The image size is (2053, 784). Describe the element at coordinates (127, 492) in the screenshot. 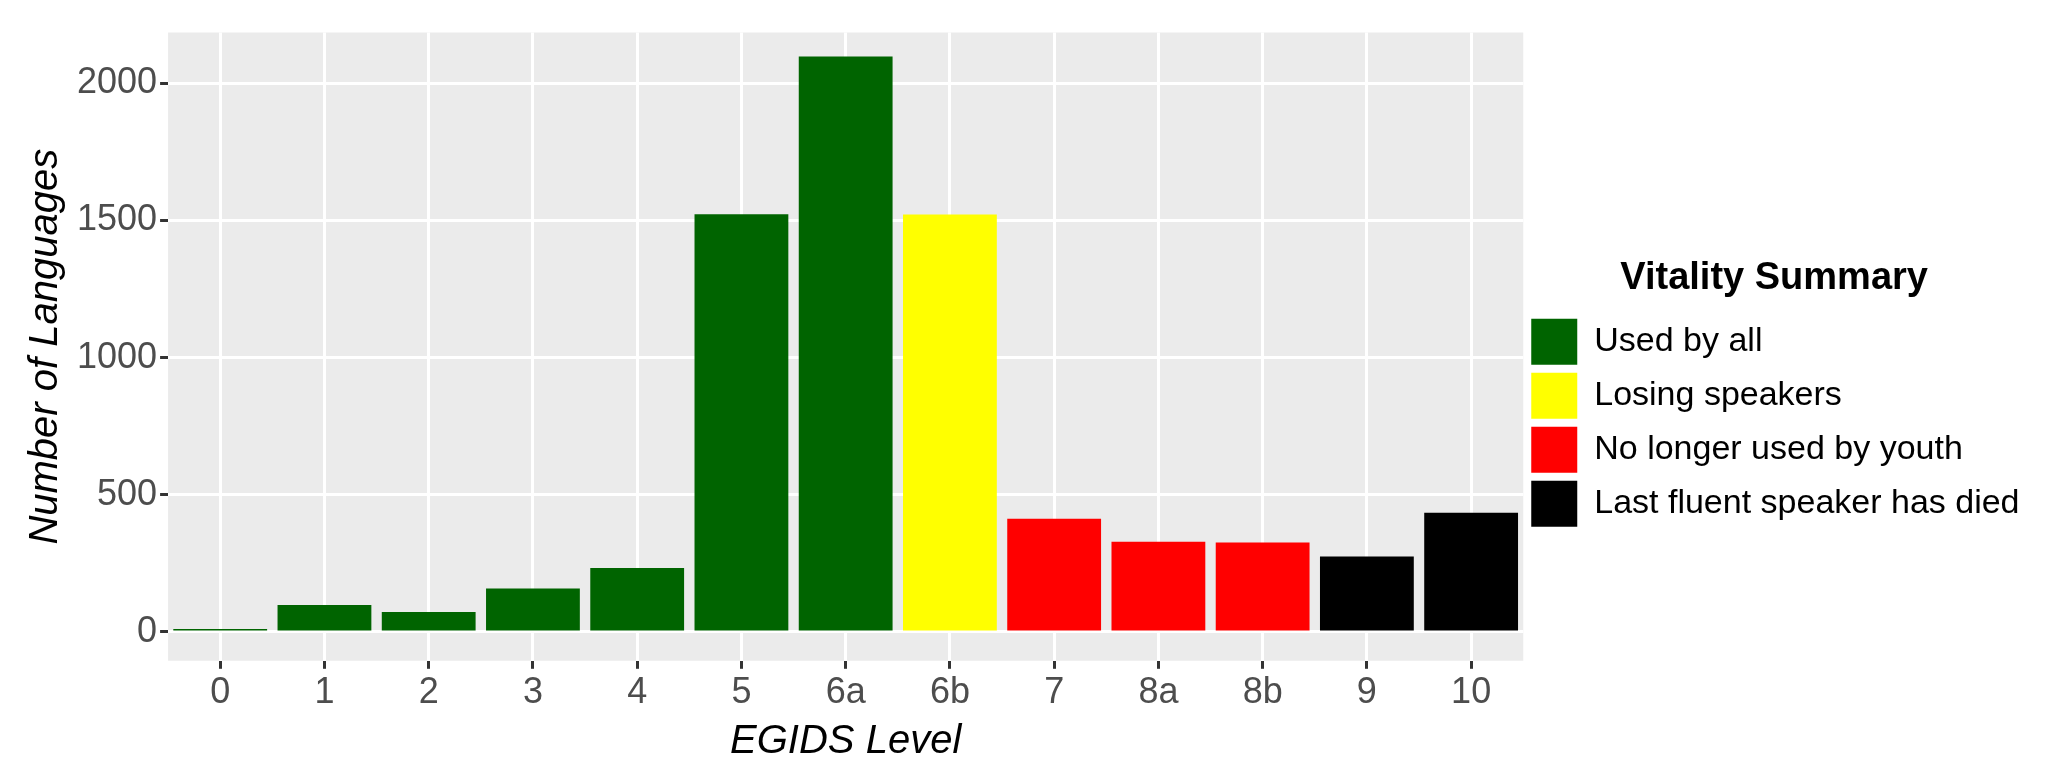

I see `y-tick-label: 500` at that location.